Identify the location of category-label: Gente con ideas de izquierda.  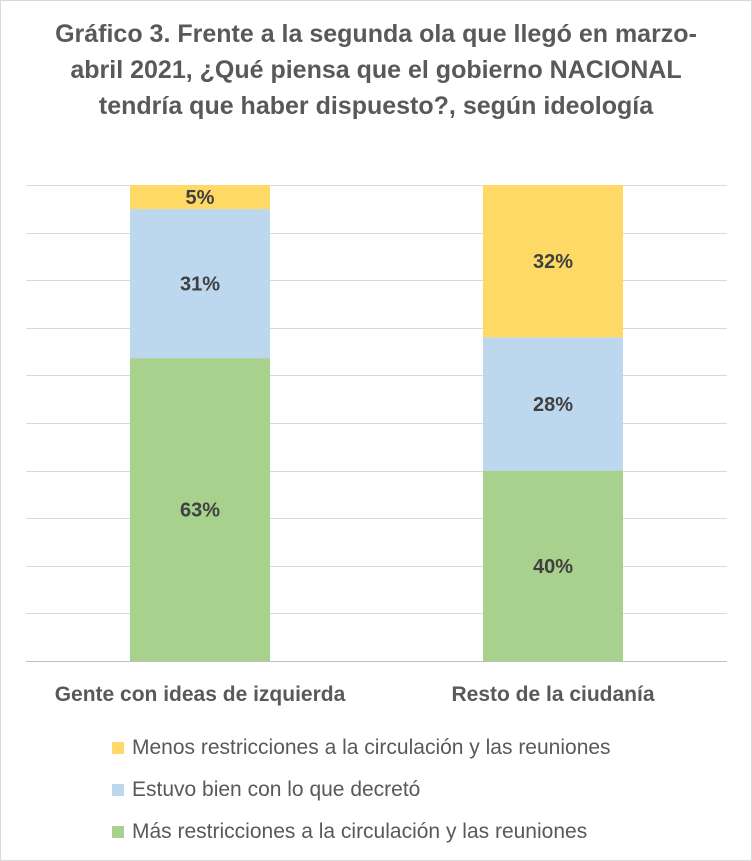
(200, 694).